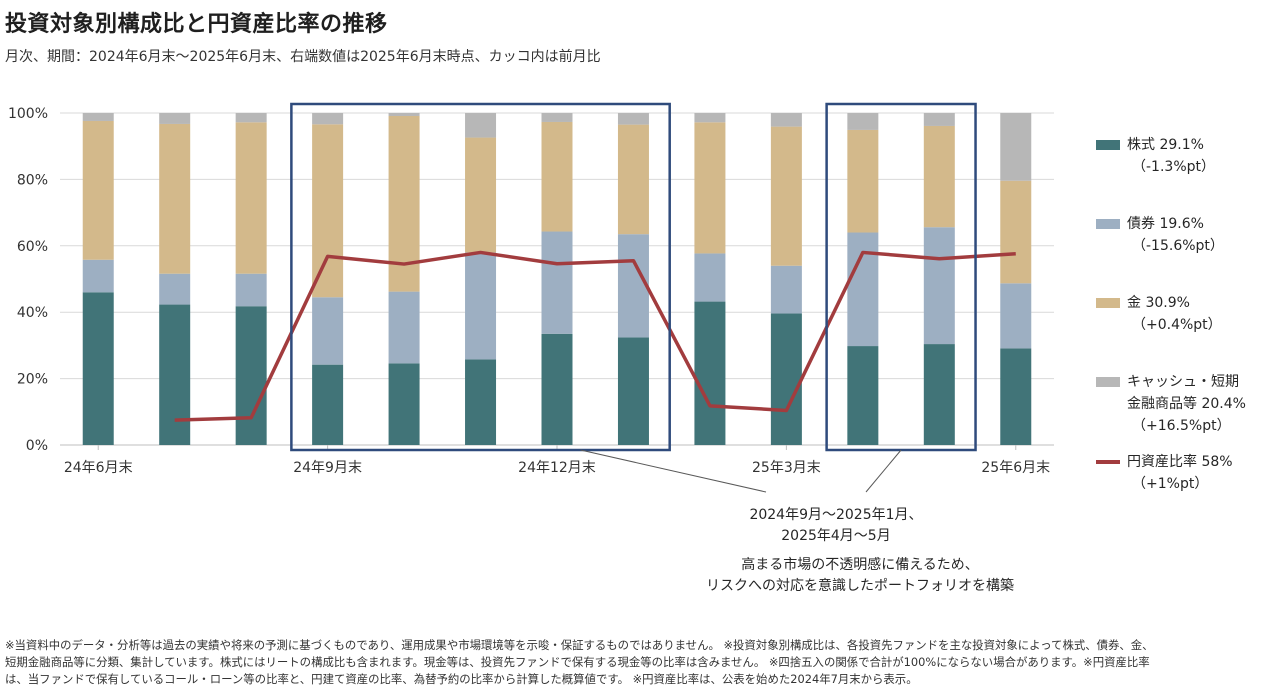 The height and width of the screenshot is (698, 1280). I want to click on annotation-comment-line-2: リスクへの対応を意識したポートフォリオを構築, so click(860, 586).